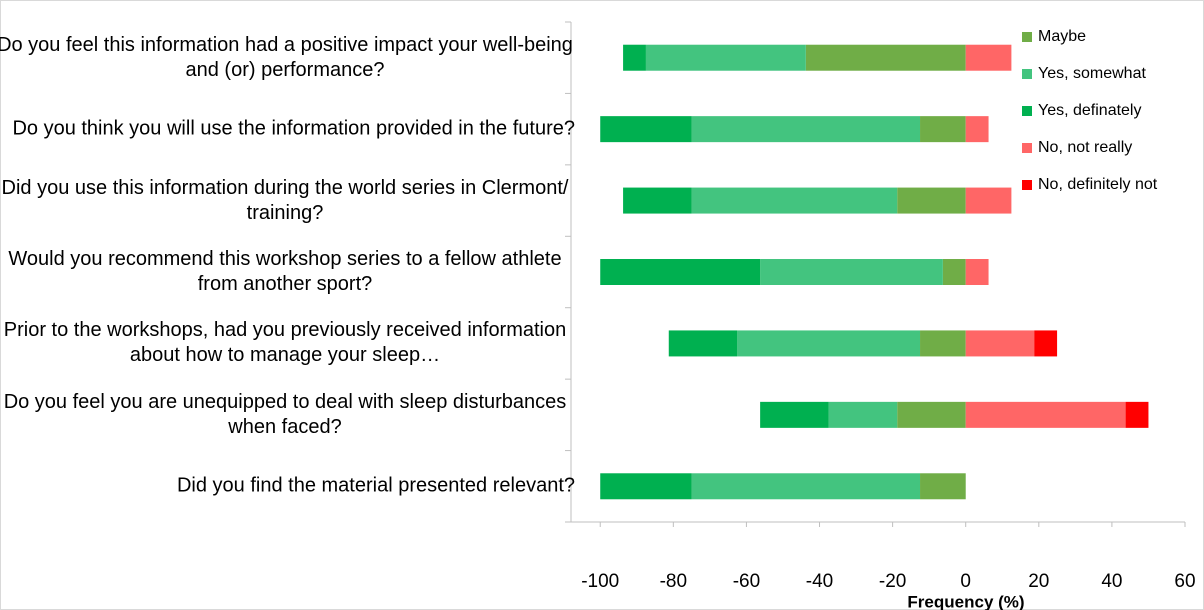 This screenshot has height=610, width=1204. I want to click on legend-label: Maybe, so click(1062, 36).